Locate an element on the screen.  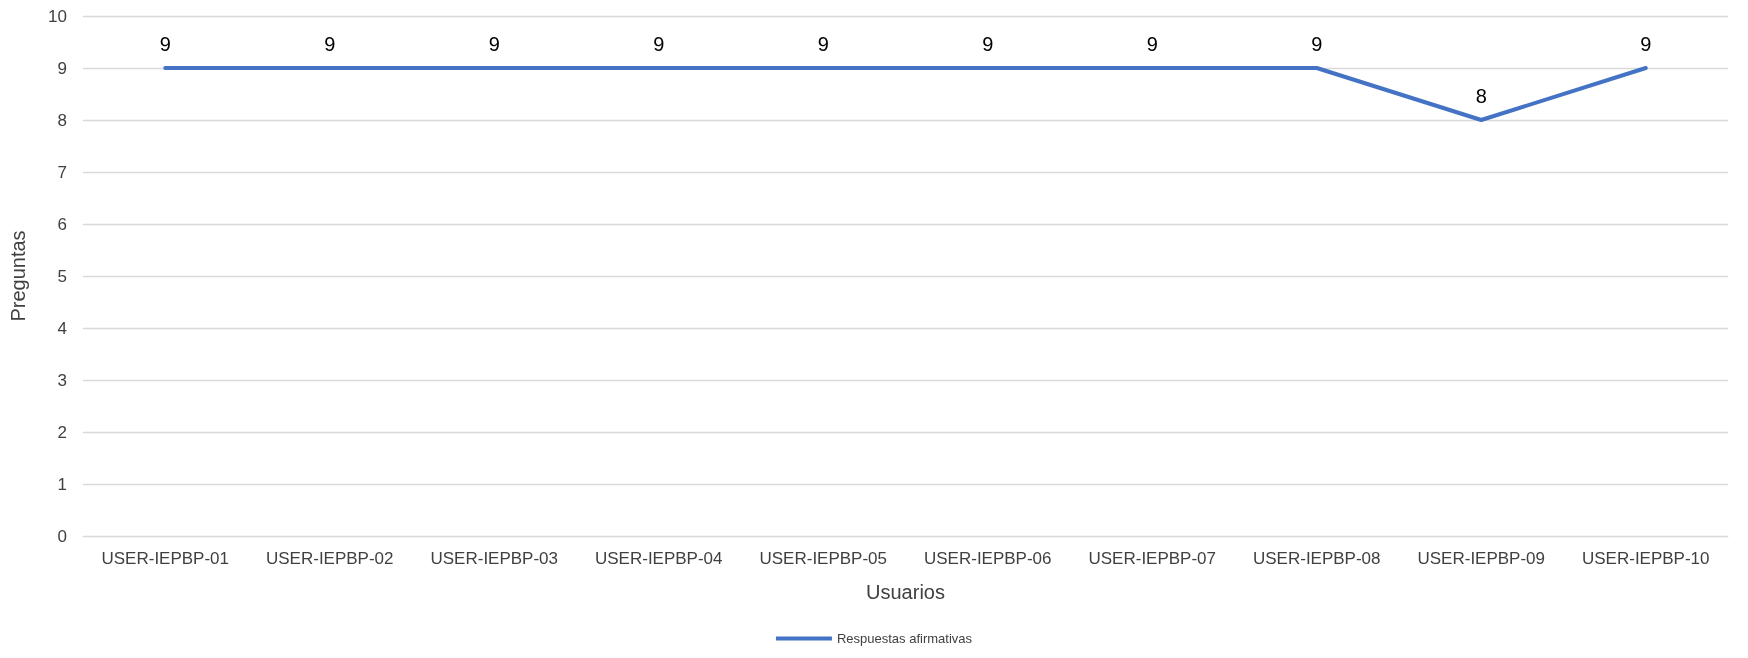
y-tick-label: 6 is located at coordinates (62, 224).